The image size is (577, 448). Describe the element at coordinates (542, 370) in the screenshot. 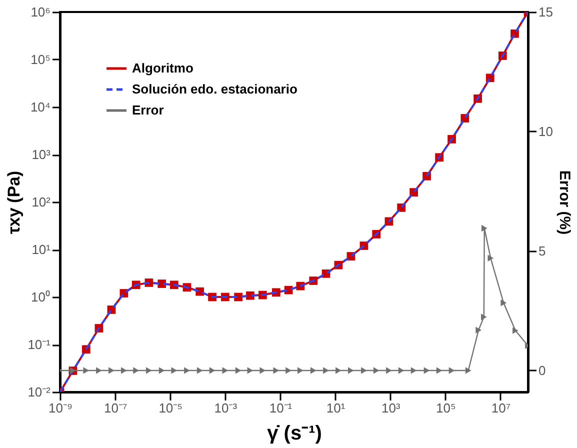

I see `y2-tick-label: 0` at that location.